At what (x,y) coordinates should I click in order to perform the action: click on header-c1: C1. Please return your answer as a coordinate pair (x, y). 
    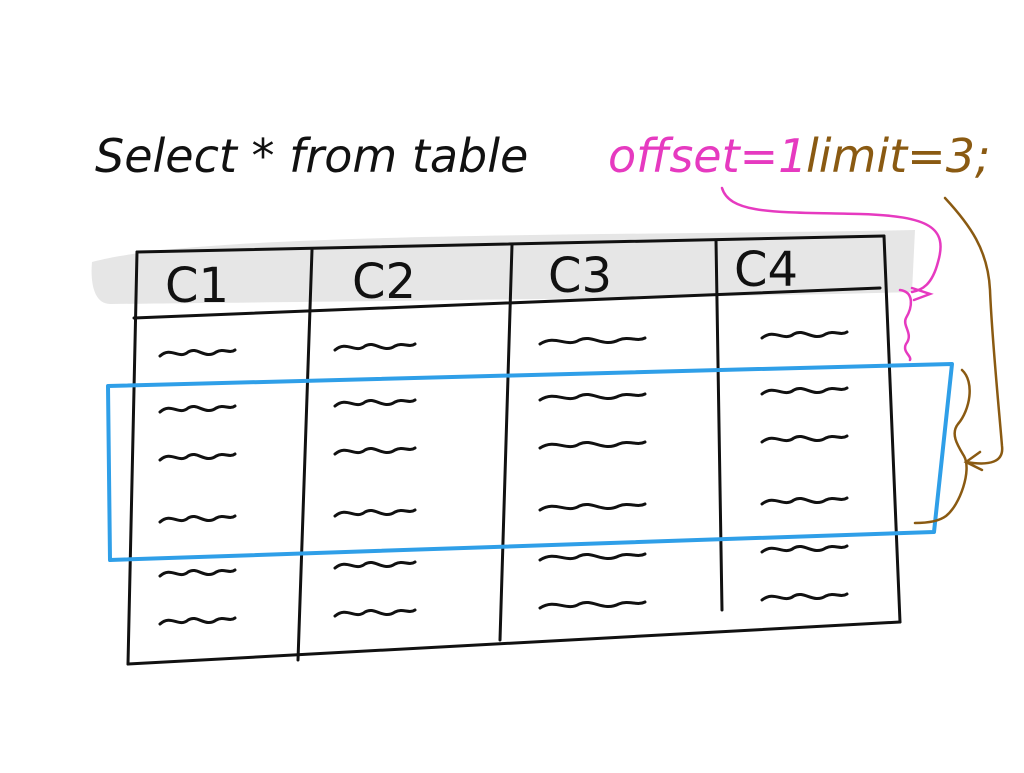
    Looking at the image, I should click on (197, 286).